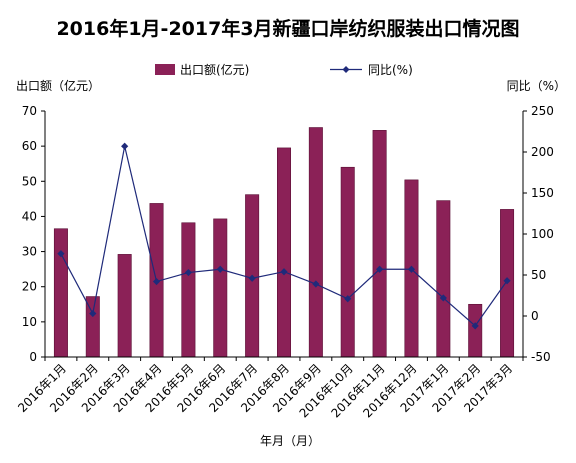 The height and width of the screenshot is (463, 576). I want to click on x-axis-title: 年月（月）, so click(290, 441).